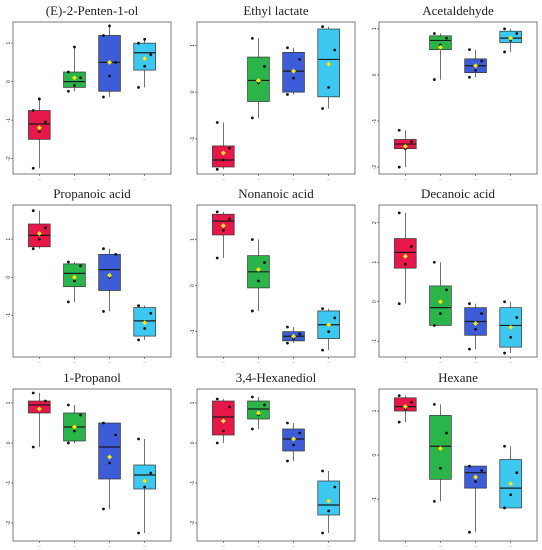 This screenshot has height=550, width=542. Describe the element at coordinates (276, 193) in the screenshot. I see `chart-title: Nonanoic acid` at that location.